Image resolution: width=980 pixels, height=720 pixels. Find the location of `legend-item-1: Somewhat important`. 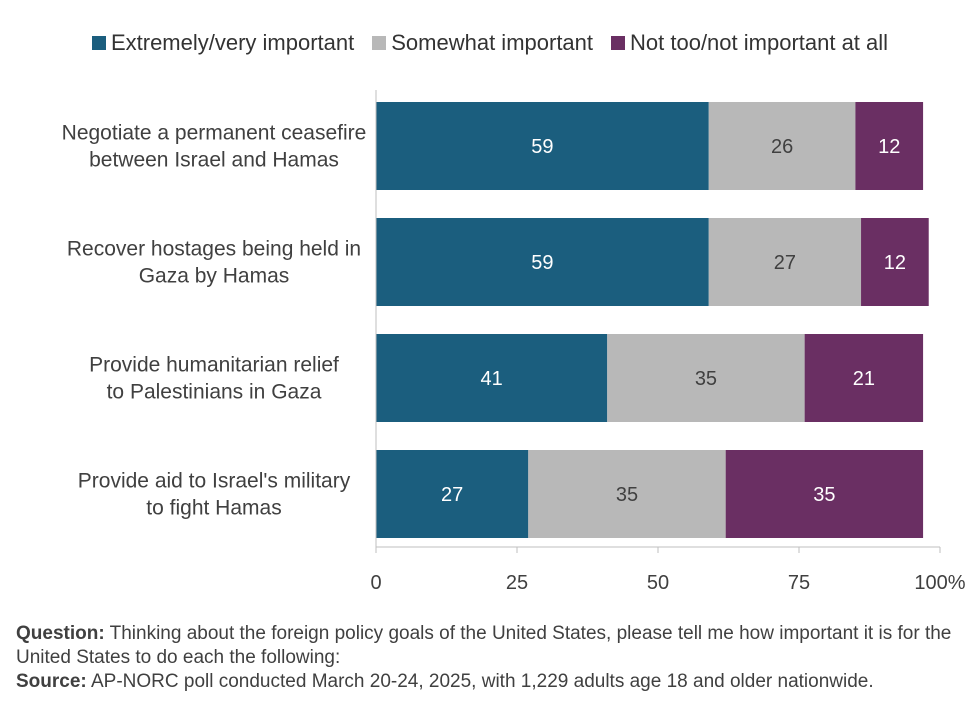

legend-item-1: Somewhat important is located at coordinates (482, 43).